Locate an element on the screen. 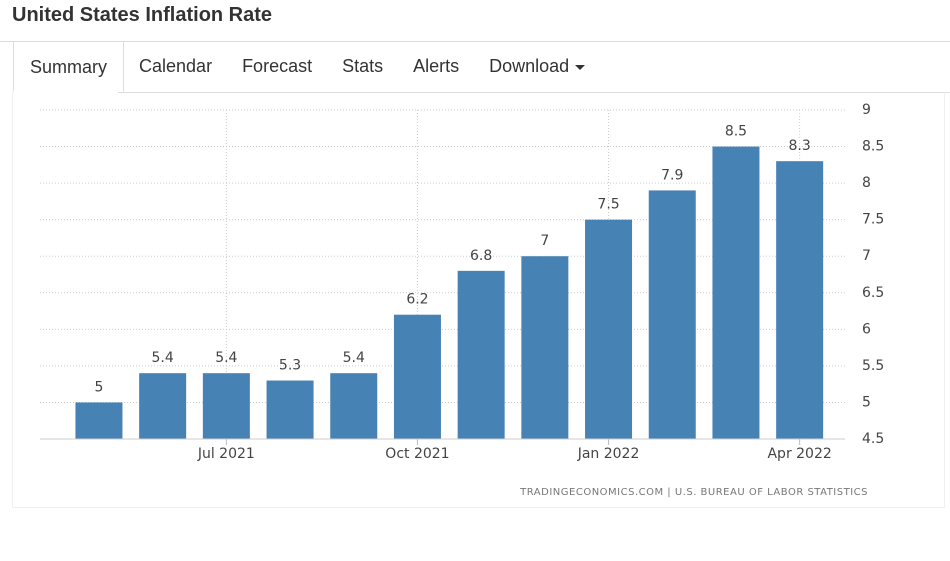 This screenshot has width=950, height=561. tab-label: Download is located at coordinates (529, 66).